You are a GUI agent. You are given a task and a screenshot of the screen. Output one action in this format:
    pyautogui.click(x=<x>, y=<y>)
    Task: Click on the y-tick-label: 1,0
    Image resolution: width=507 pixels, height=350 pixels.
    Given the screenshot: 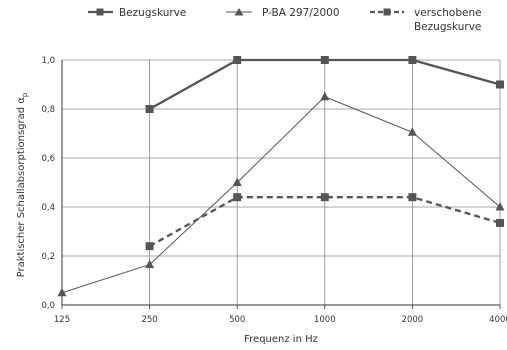 What is the action you would take?
    pyautogui.click(x=48, y=61)
    